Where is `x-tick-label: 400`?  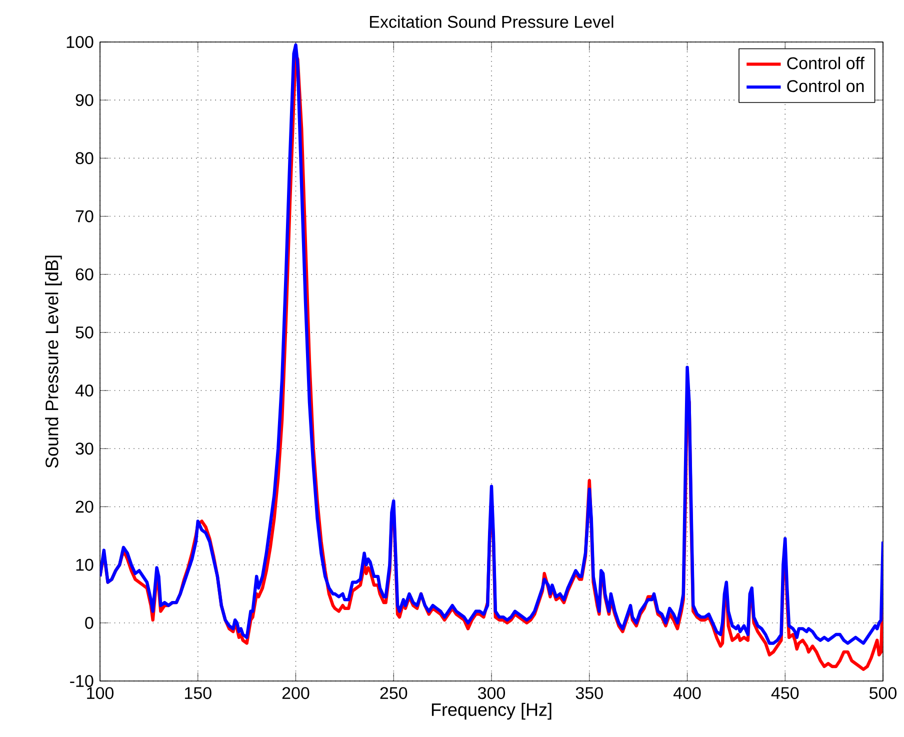 x-tick-label: 400 is located at coordinates (687, 693).